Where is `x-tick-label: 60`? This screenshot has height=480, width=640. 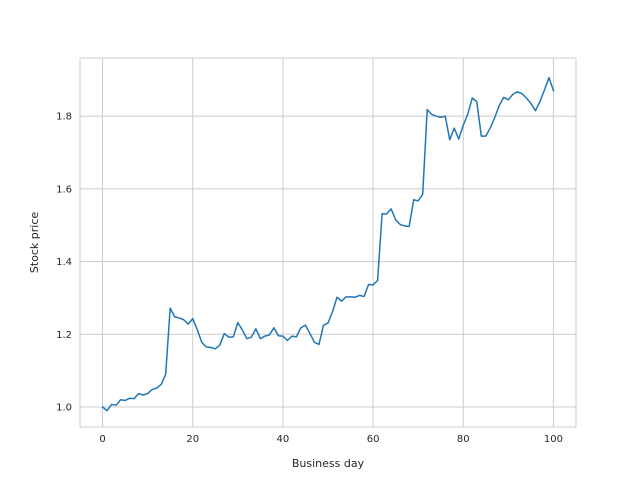
x-tick-label: 60 is located at coordinates (373, 439).